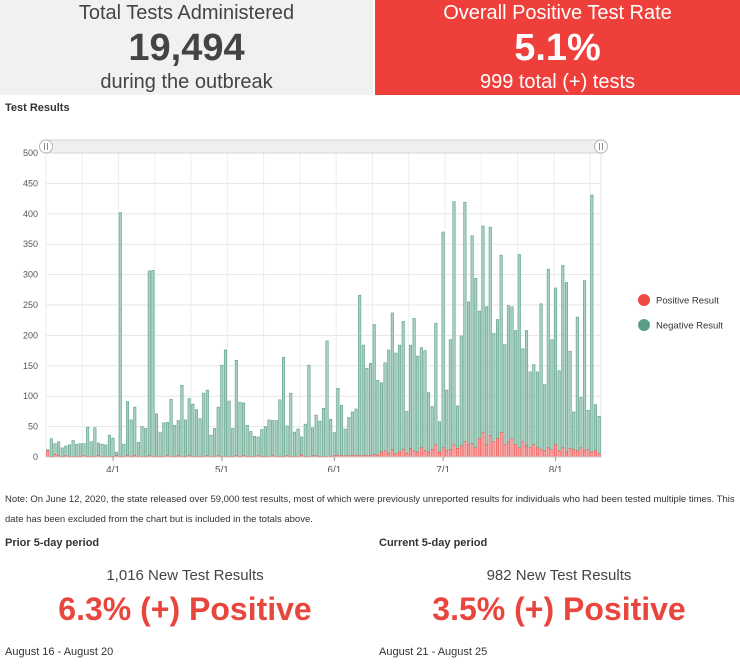  I want to click on prior-period-count: 1,016 New Test Results, so click(185, 575).